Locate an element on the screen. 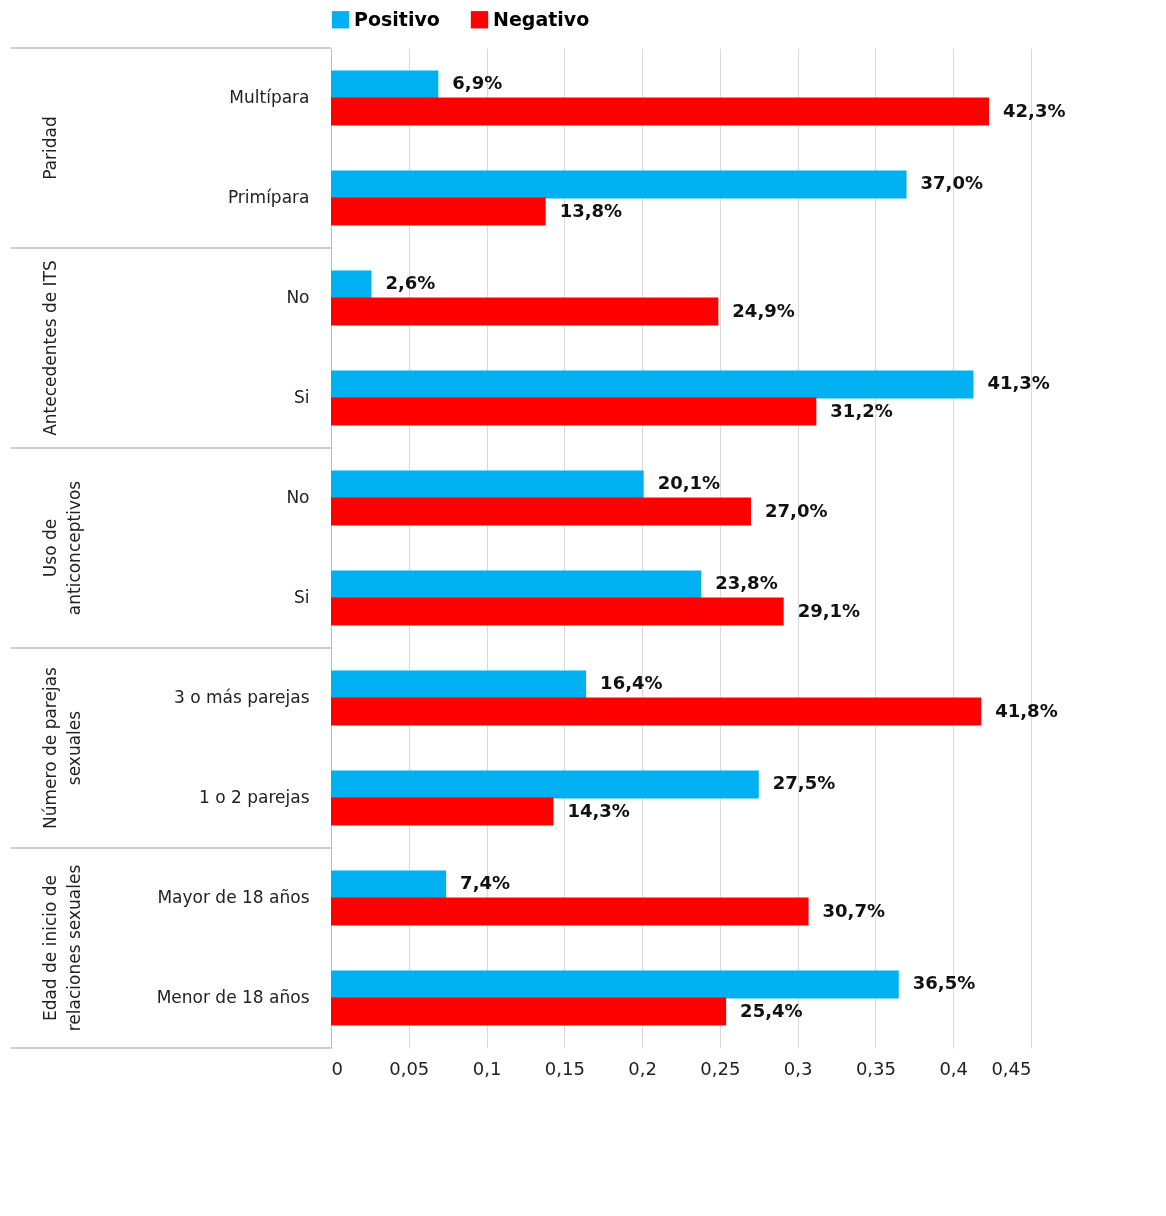  text: Uso de anticonceptivos is located at coordinates (62, 548).